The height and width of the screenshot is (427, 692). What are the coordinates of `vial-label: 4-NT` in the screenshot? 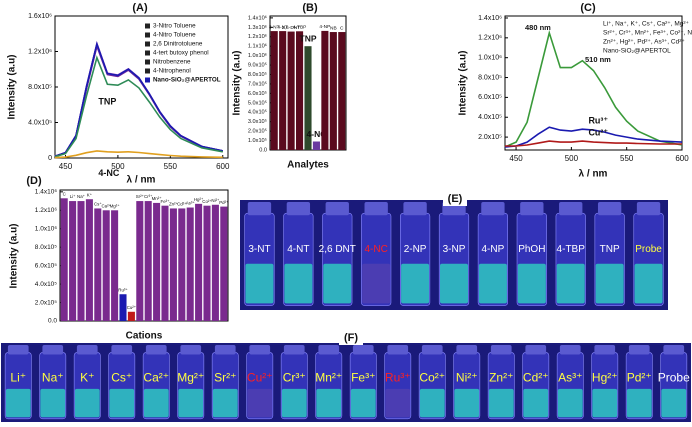 It's located at (298, 249).